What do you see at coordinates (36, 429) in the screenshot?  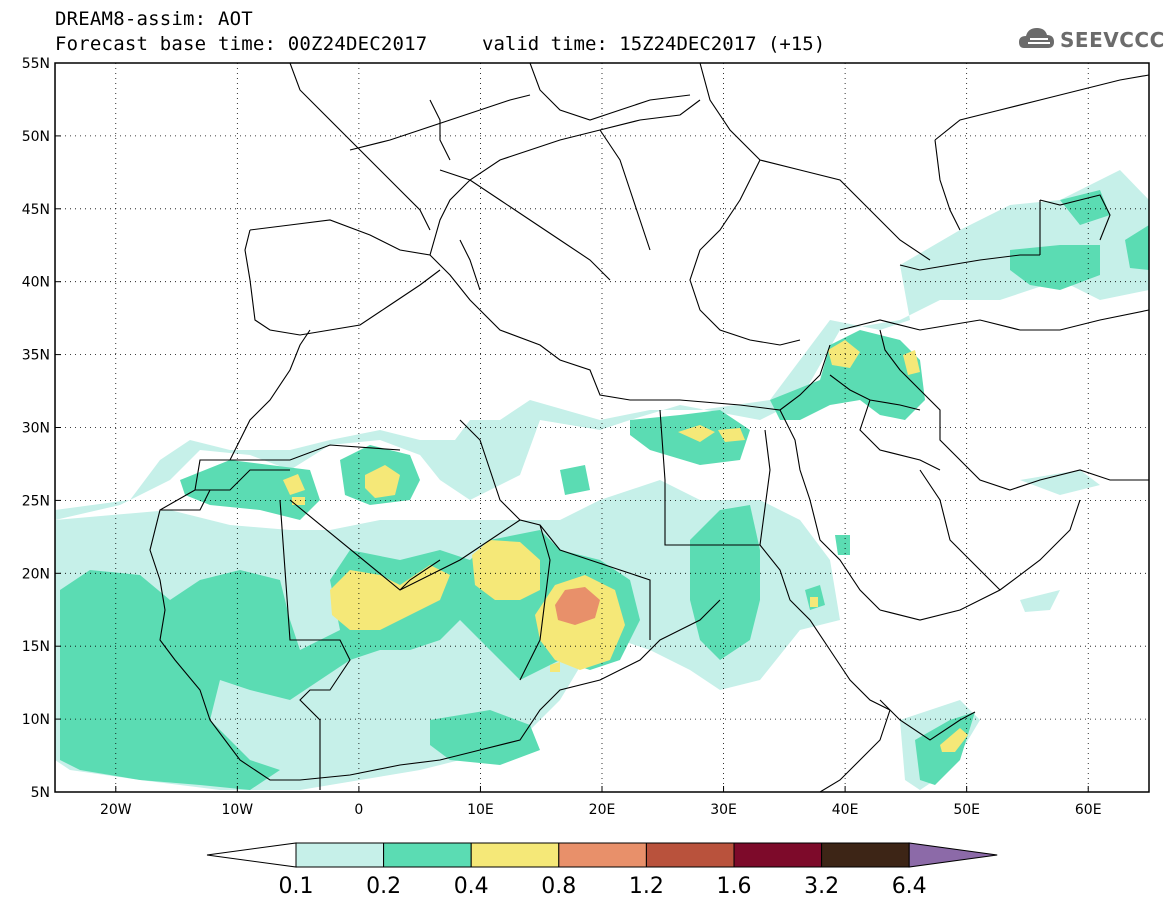 I see `lat-tick-label: 30N` at bounding box center [36, 429].